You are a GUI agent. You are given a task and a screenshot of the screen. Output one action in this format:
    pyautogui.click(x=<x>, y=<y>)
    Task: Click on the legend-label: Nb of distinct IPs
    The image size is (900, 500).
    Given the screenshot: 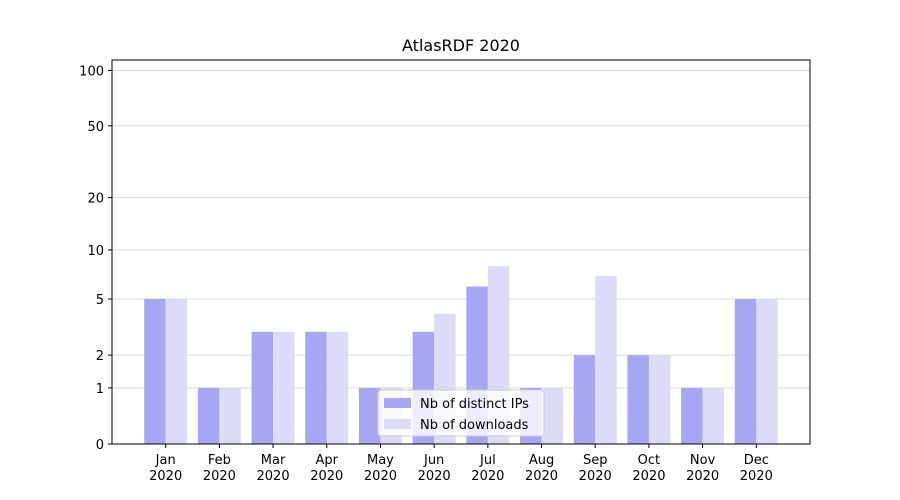 What is the action you would take?
    pyautogui.click(x=474, y=404)
    